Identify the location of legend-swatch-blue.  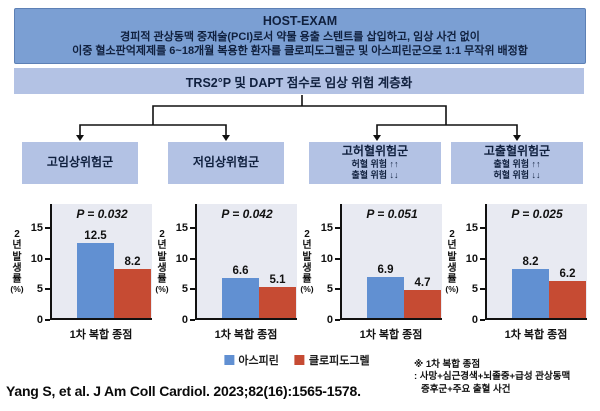
(229, 360).